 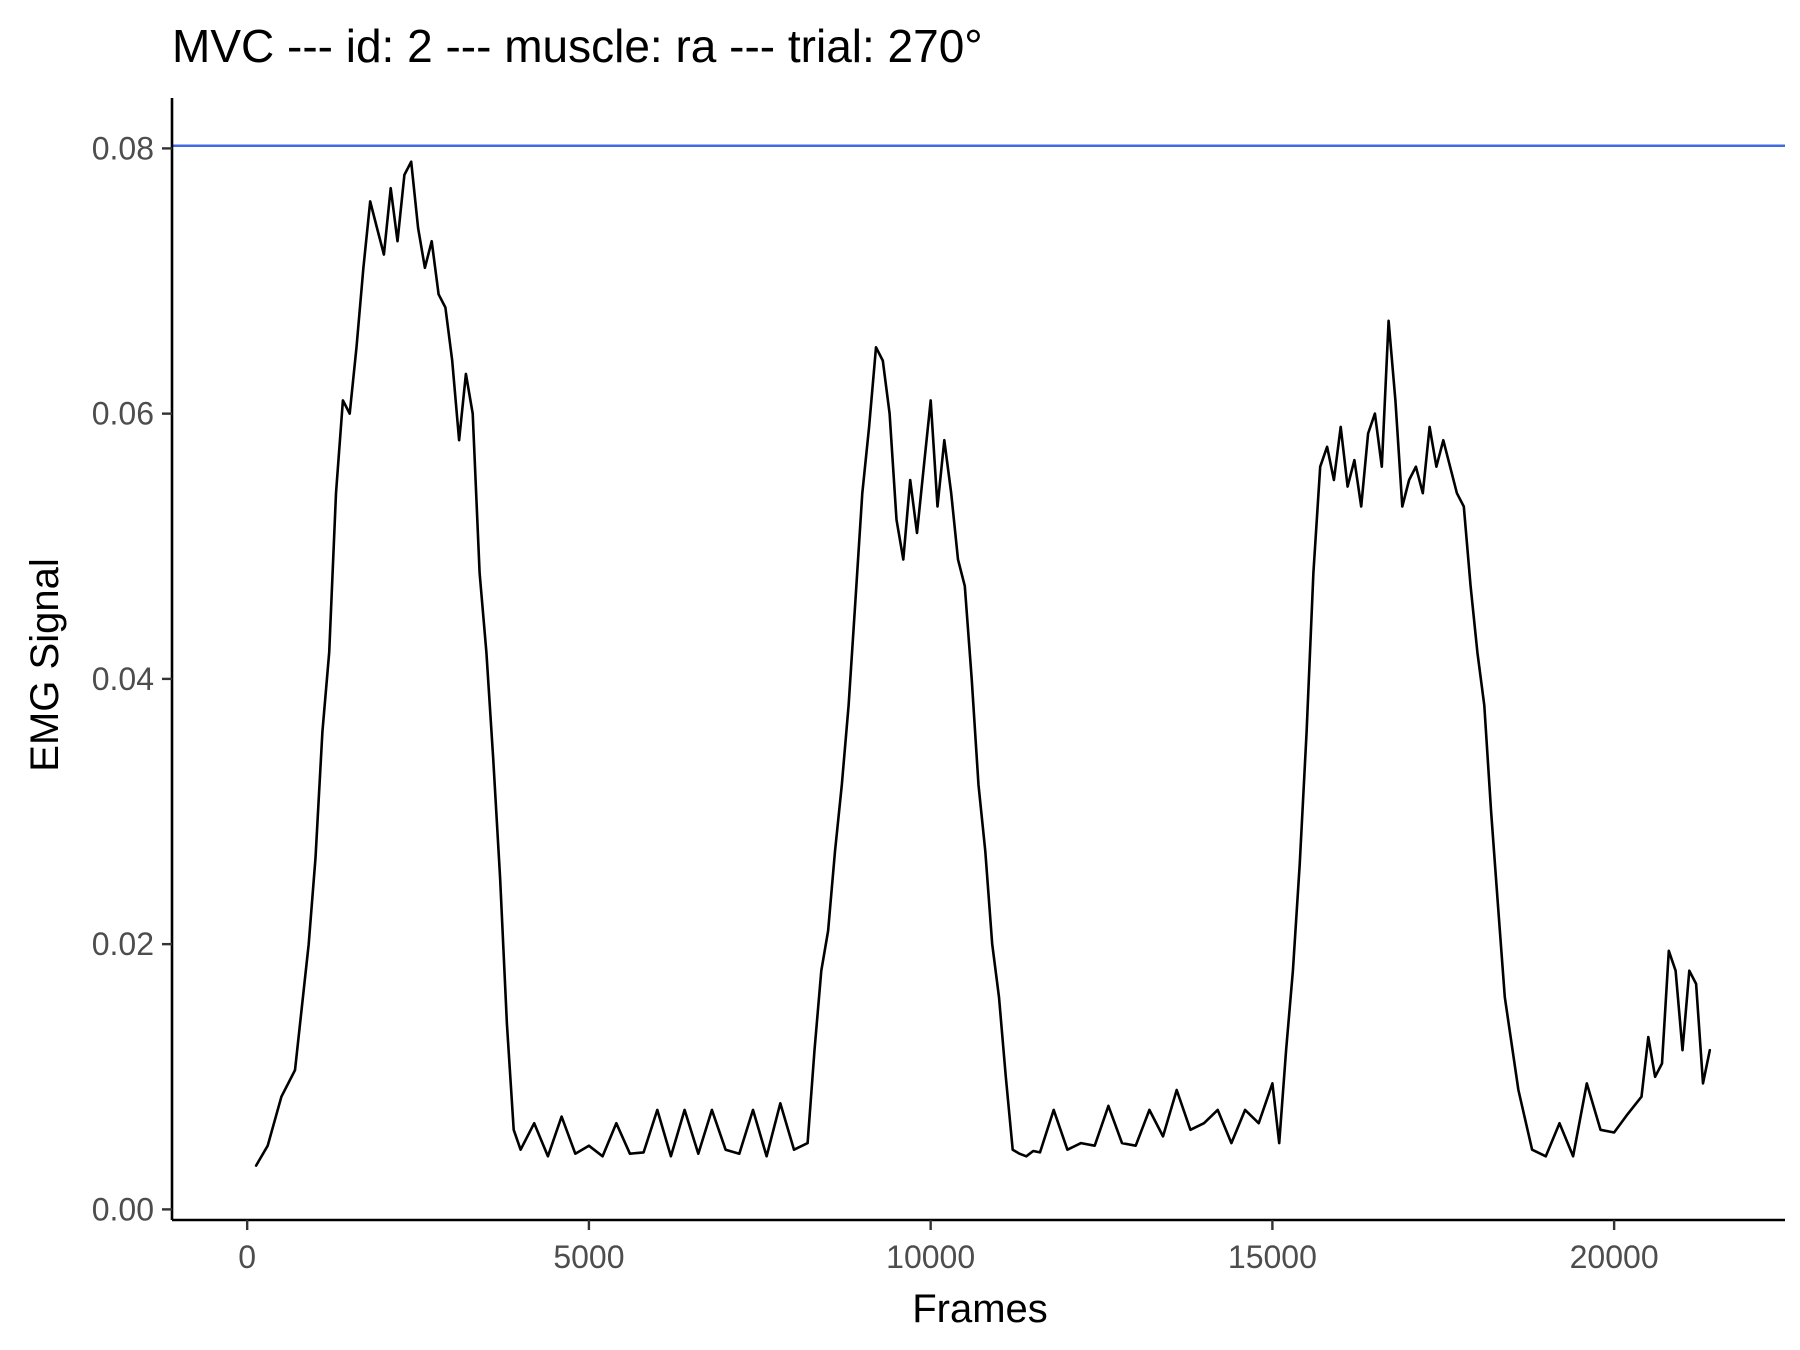 What do you see at coordinates (45, 664) in the screenshot?
I see `y-axis-title: EMG Signal` at bounding box center [45, 664].